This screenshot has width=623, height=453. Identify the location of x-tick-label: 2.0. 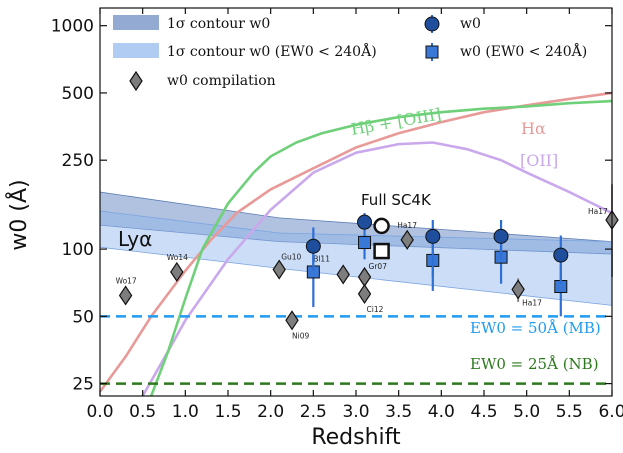
(270, 412).